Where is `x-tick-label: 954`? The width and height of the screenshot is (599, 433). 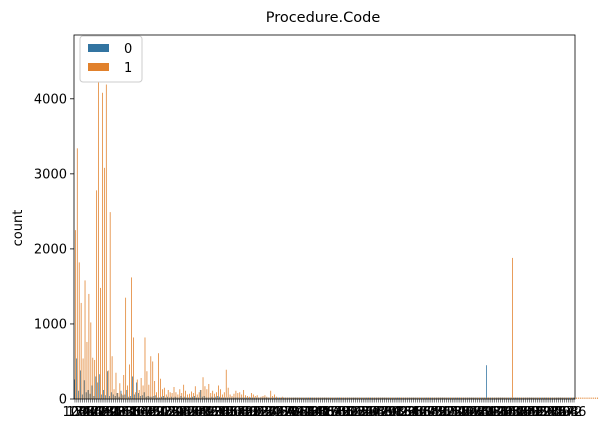
x-tick-label: 954 is located at coordinates (543, 412).